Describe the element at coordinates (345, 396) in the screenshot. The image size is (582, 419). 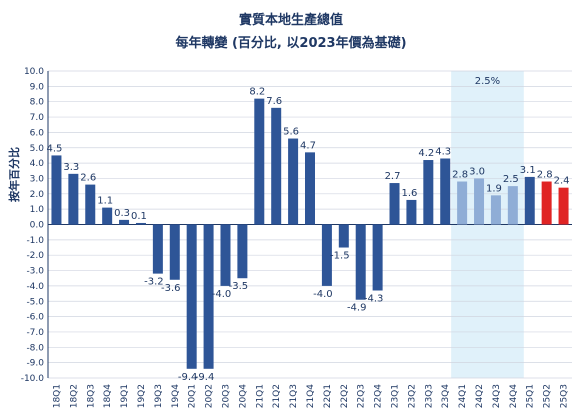
I see `x-tick-label: 22Q2` at that location.